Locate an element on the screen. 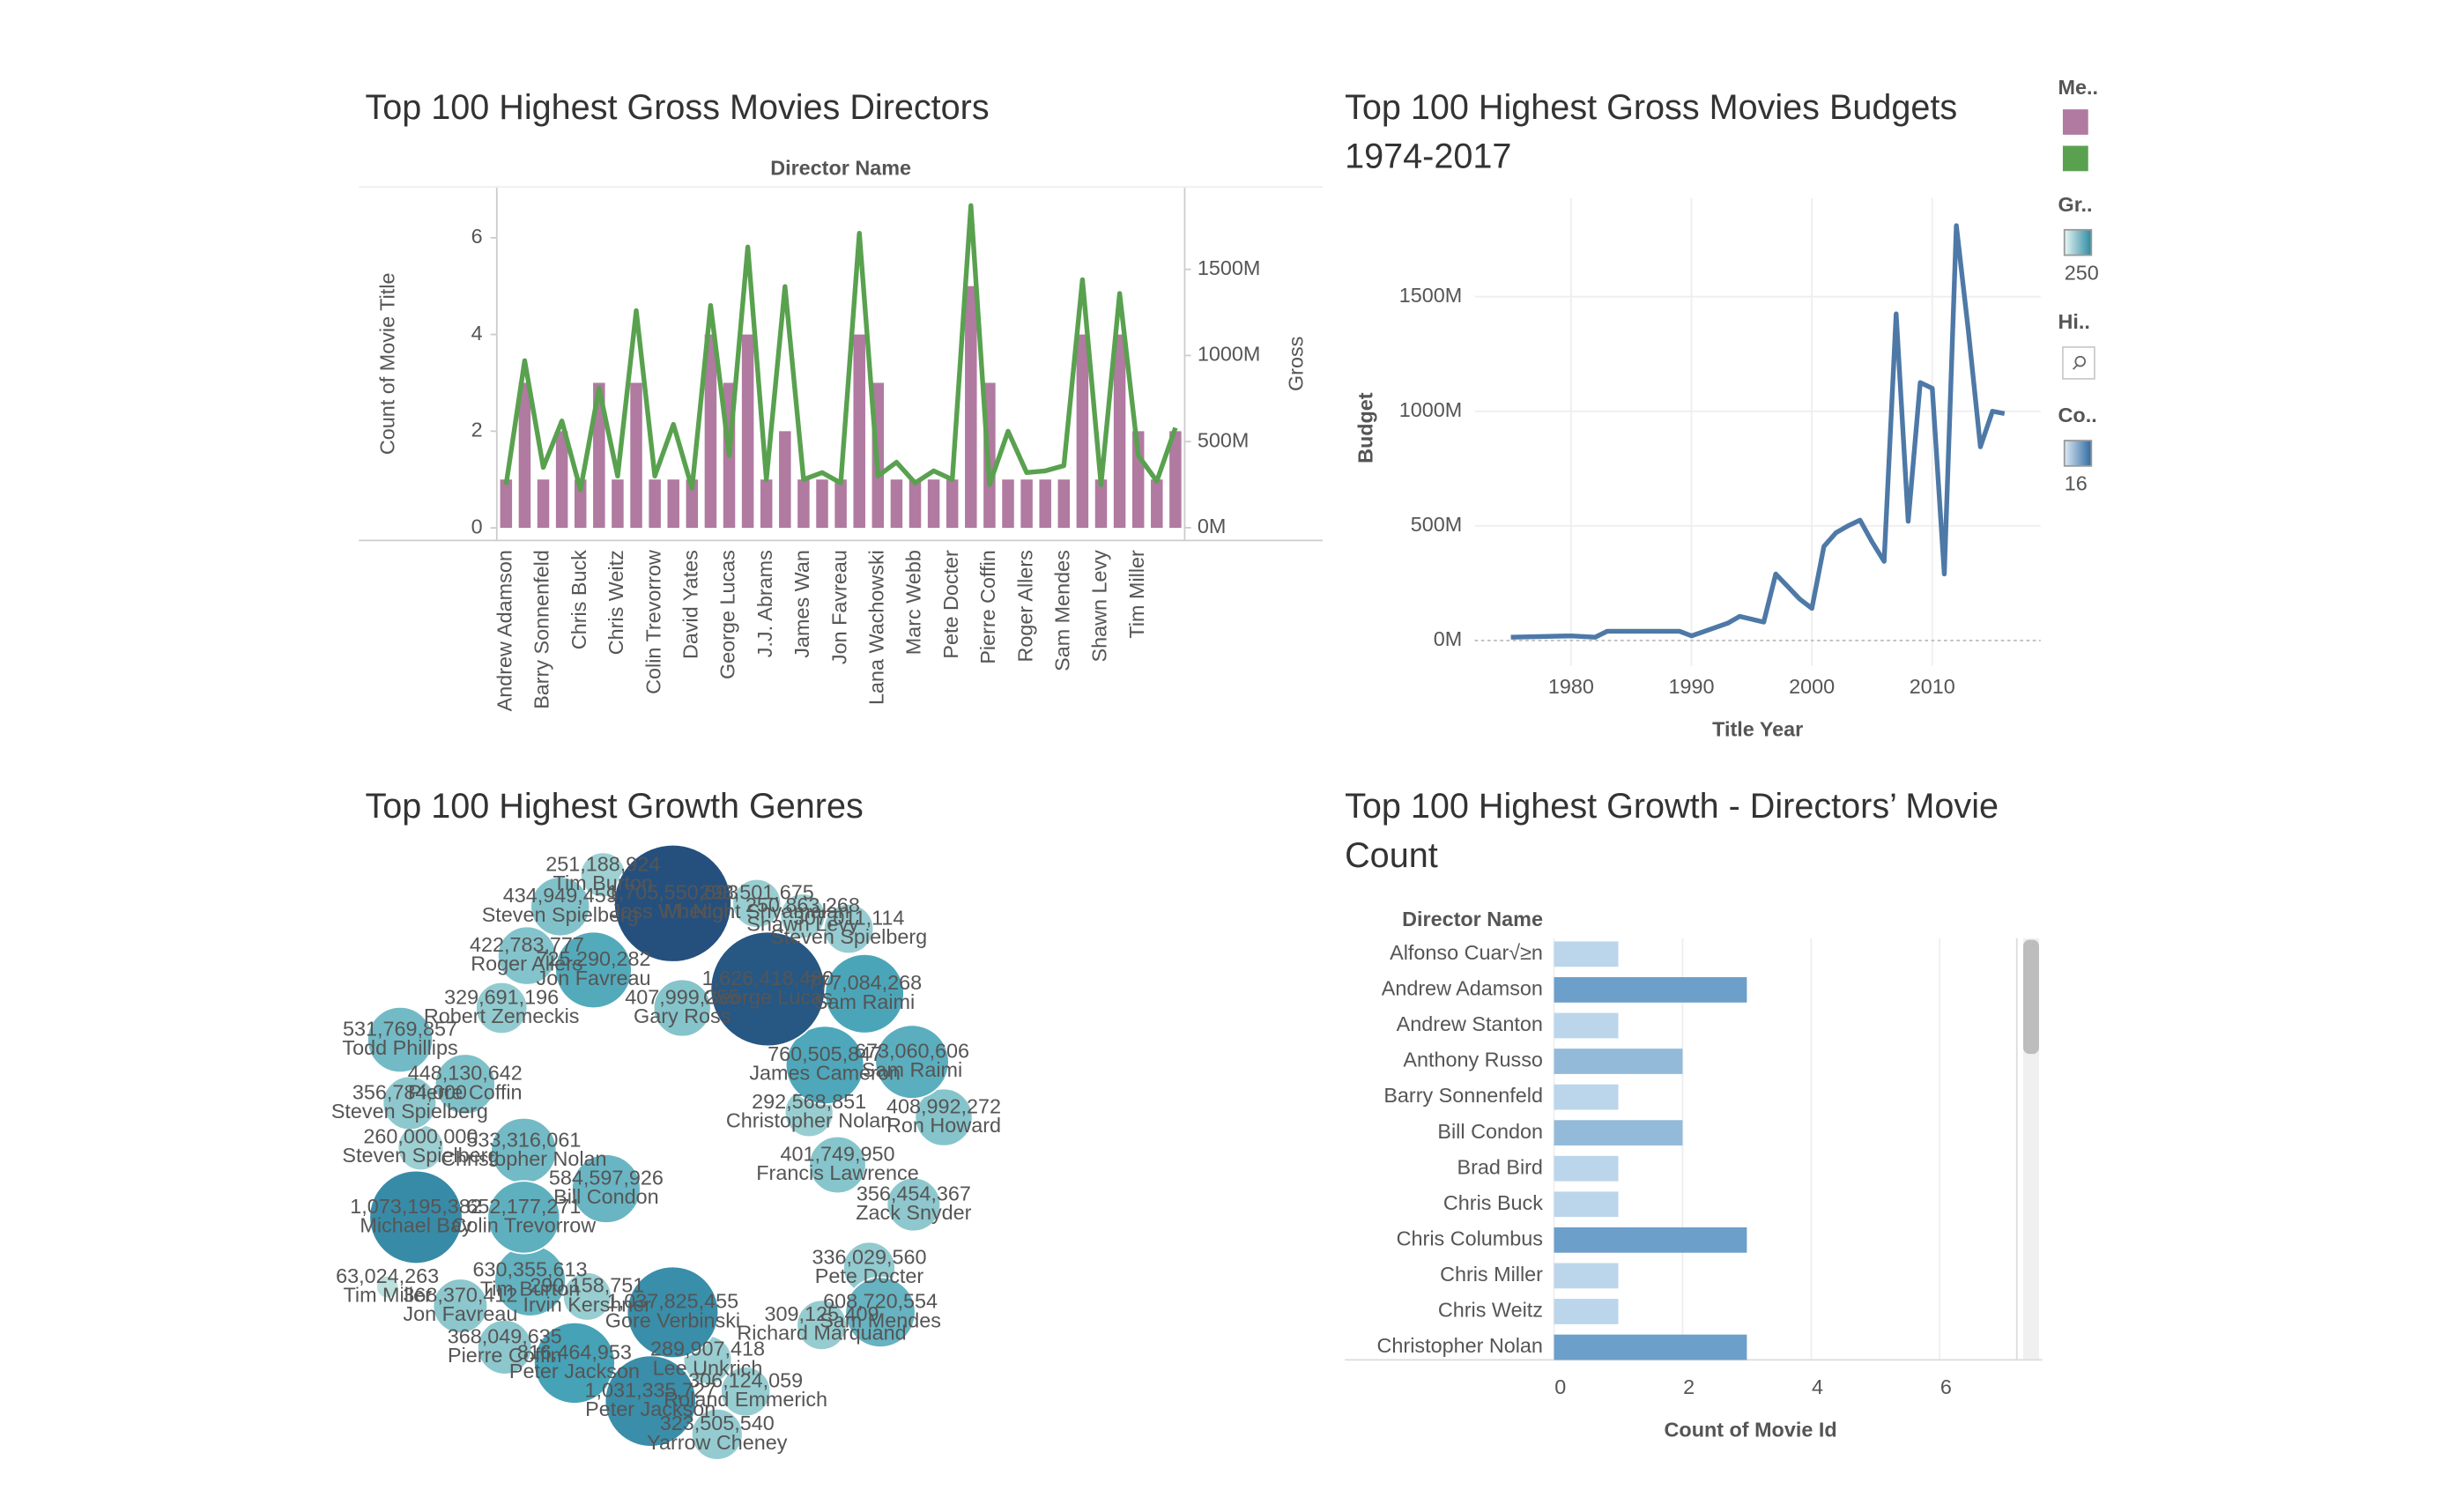  y-axis-title: Budget is located at coordinates (1365, 427).